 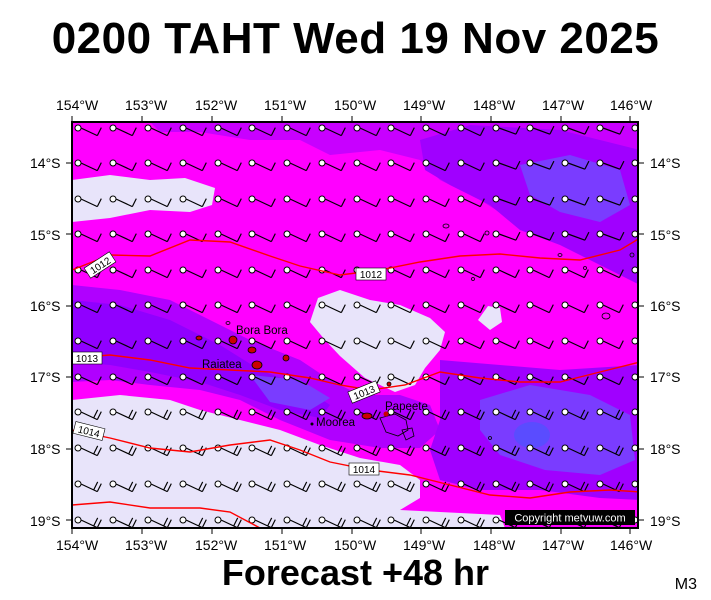 What do you see at coordinates (45, 377) in the screenshot?
I see `lat-label-left-3: 17°S` at bounding box center [45, 377].